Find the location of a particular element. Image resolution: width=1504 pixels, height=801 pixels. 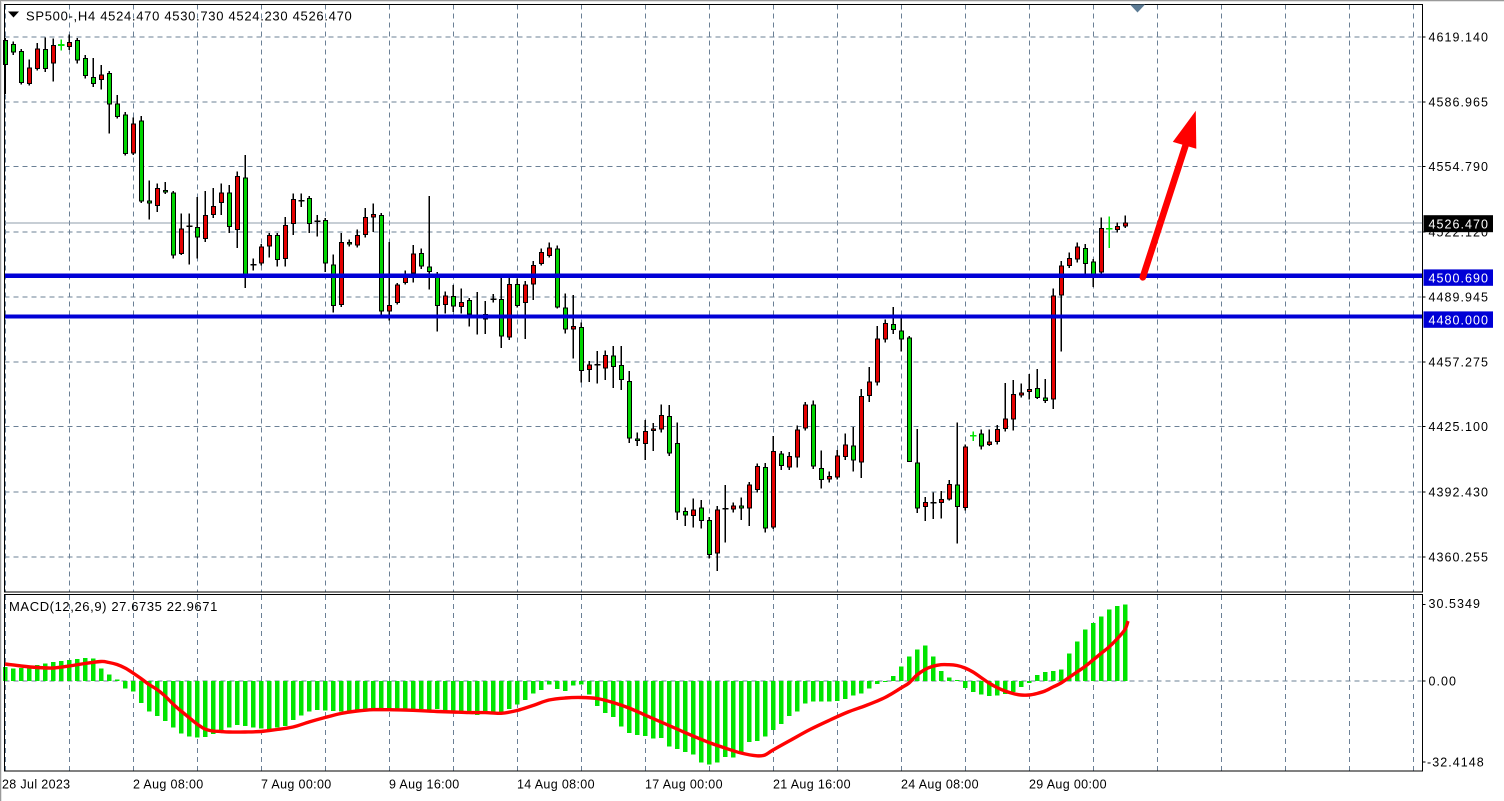

svg-text: 4392.430 is located at coordinates (1459, 493).